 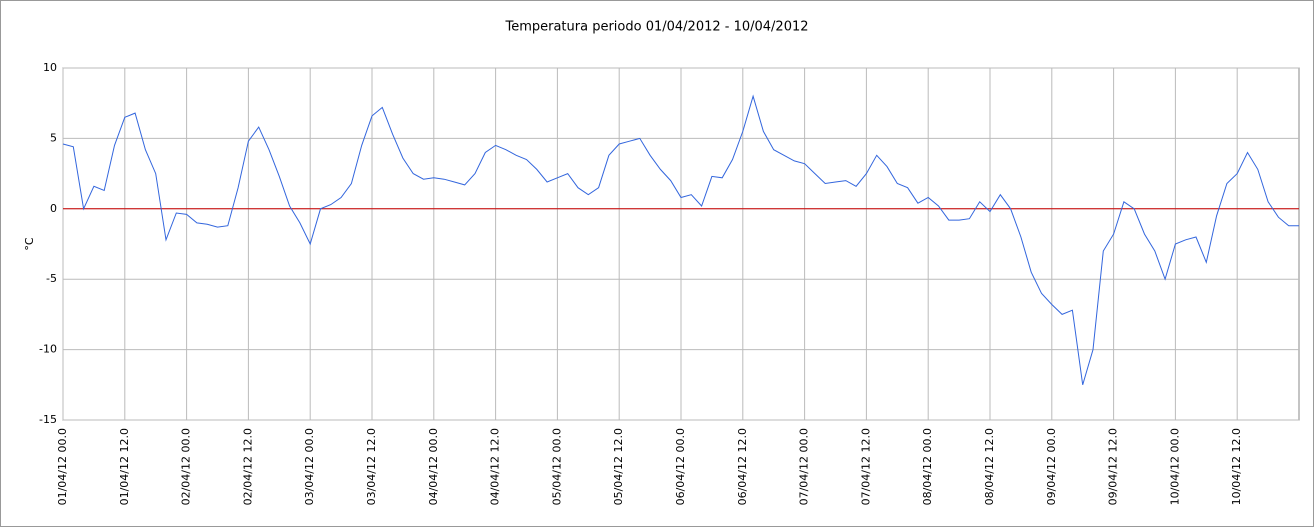 I want to click on y-tick-label: 5, so click(x=53, y=137).